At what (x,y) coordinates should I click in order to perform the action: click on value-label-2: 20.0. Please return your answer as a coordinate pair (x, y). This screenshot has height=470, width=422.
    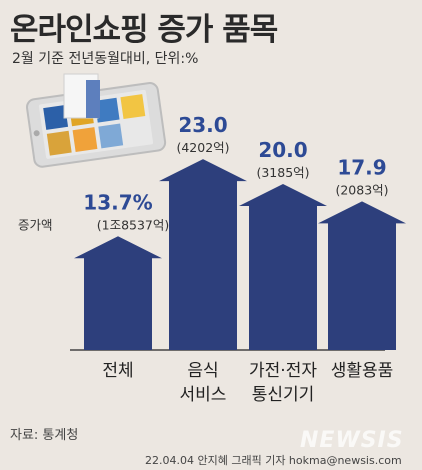
    Looking at the image, I should click on (282, 150).